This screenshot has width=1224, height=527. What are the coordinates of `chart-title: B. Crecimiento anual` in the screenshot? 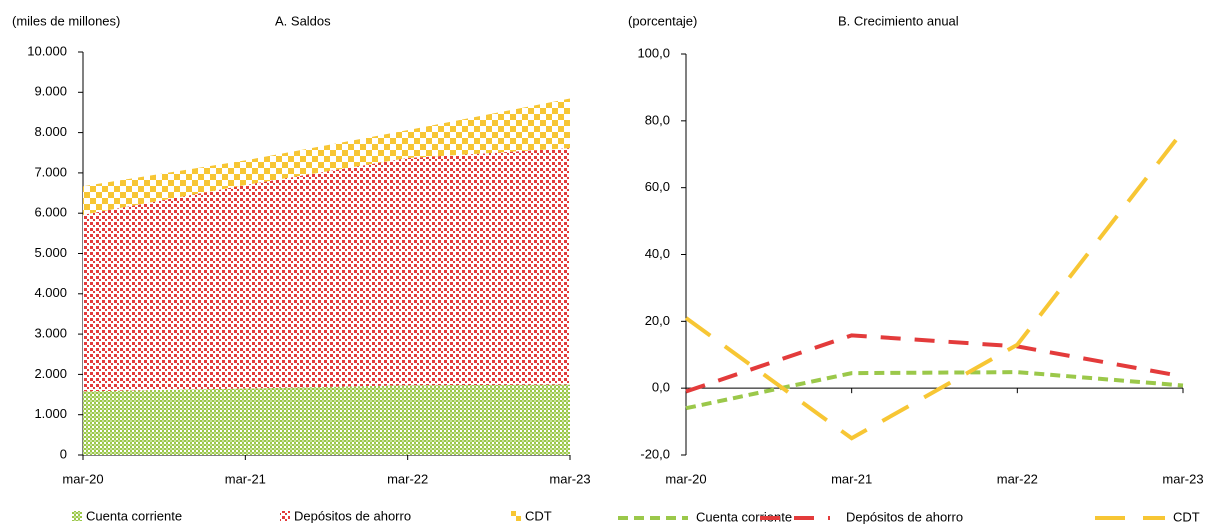 It's located at (898, 20).